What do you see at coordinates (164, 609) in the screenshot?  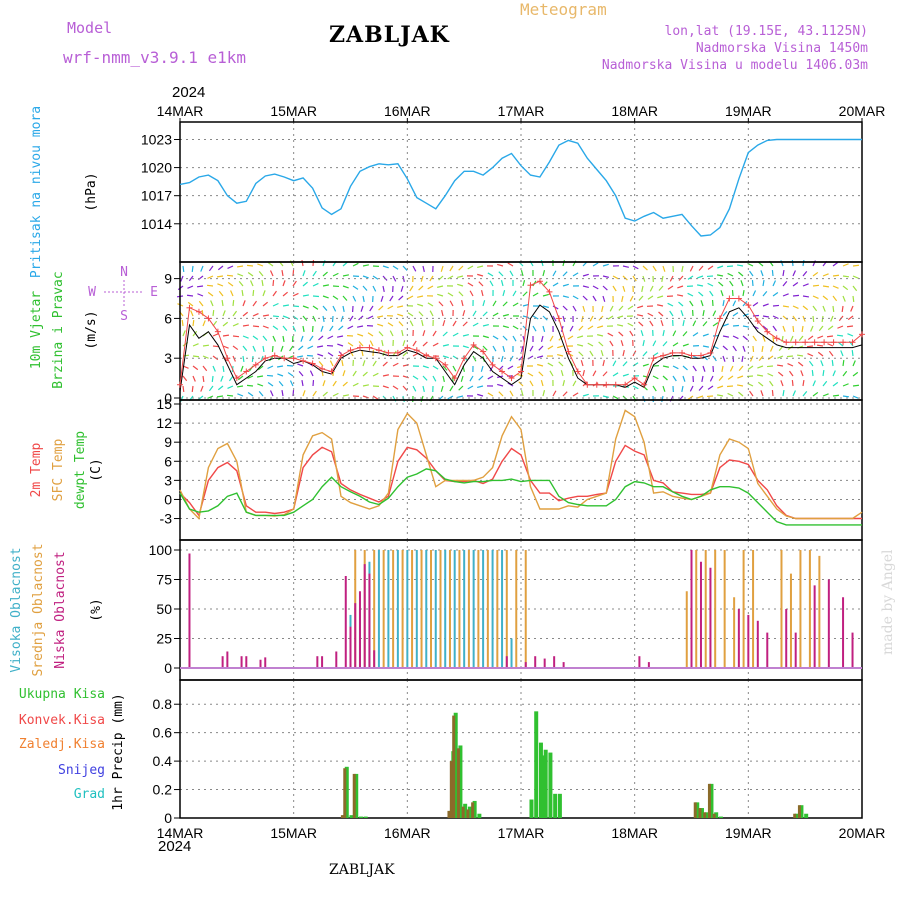 I see `y-tick-label: 50` at bounding box center [164, 609].